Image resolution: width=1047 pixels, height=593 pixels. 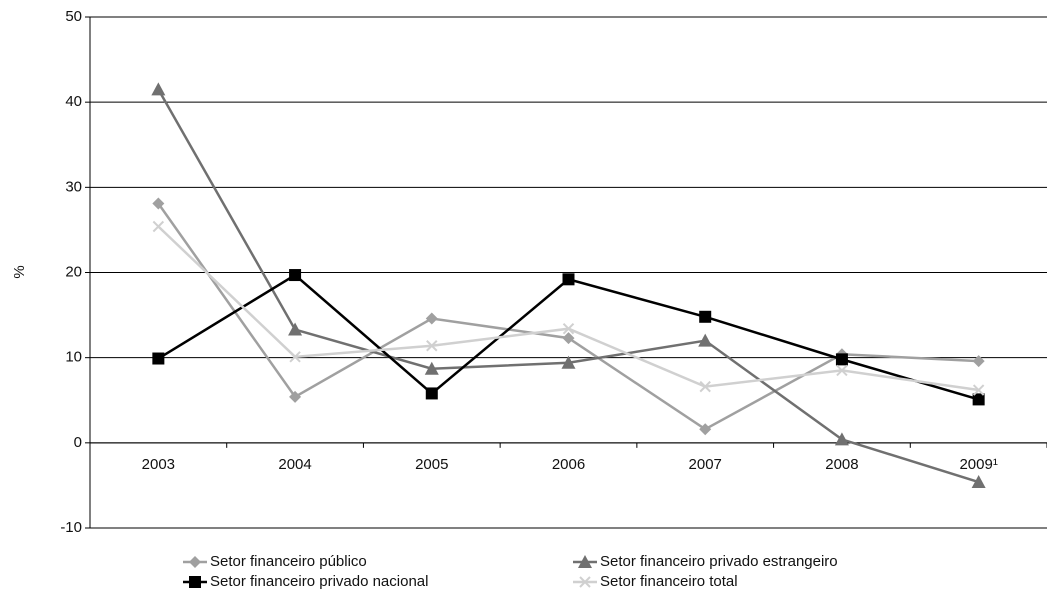 What do you see at coordinates (319, 581) in the screenshot?
I see `legend-label: Setor financeiro privado nacional` at bounding box center [319, 581].